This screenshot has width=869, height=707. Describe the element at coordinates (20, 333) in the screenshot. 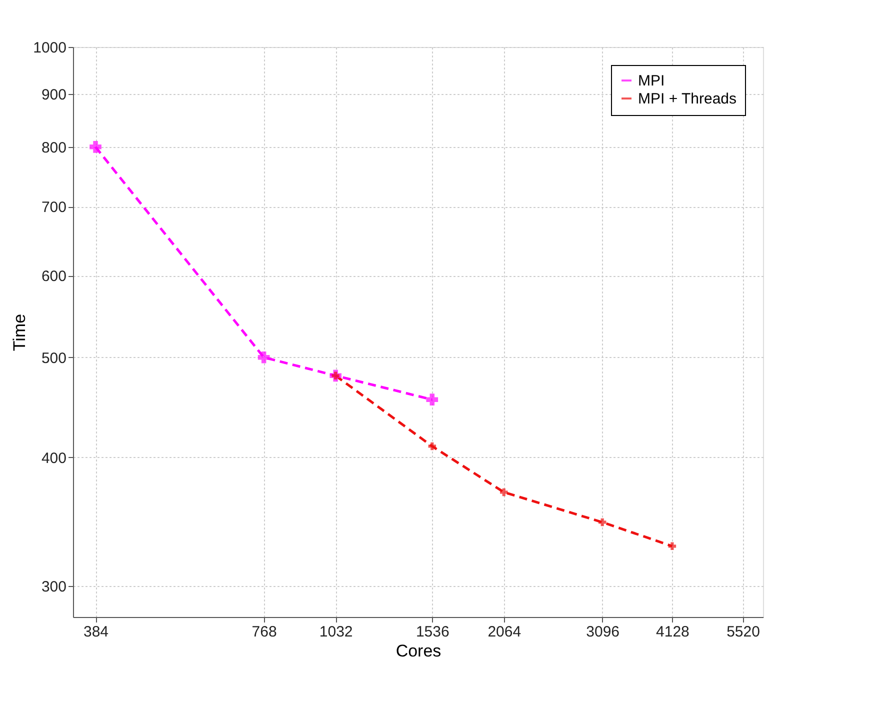

I see `y-axis-title: Time` at that location.